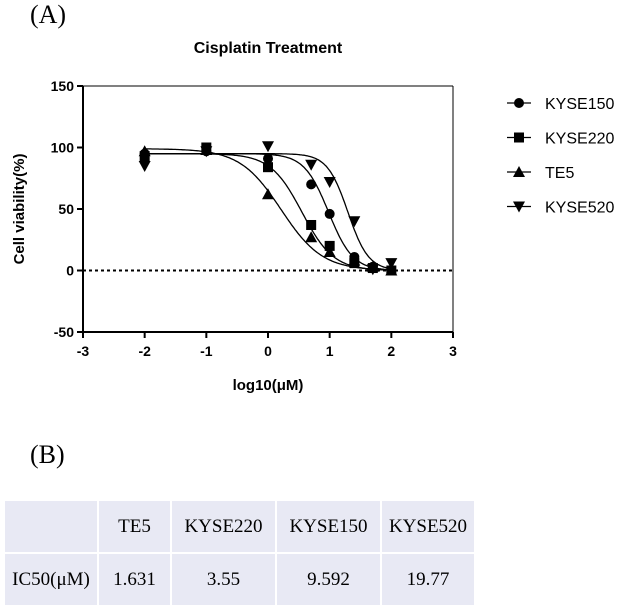 Image resolution: width=638 pixels, height=612 pixels. What do you see at coordinates (134, 579) in the screenshot?
I see `table-cell: 1.631` at bounding box center [134, 579].